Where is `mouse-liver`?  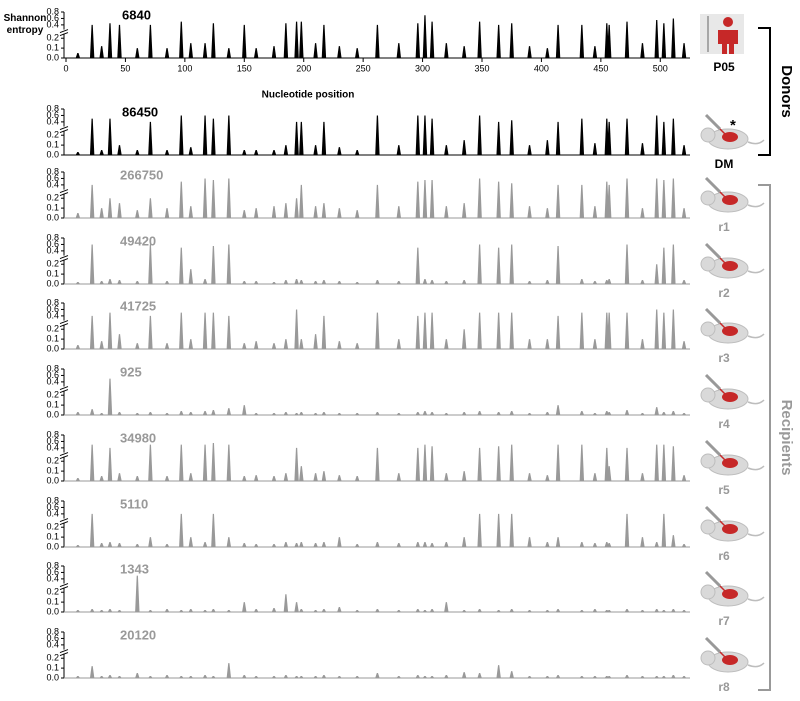
mouse-liver is located at coordinates (730, 137).